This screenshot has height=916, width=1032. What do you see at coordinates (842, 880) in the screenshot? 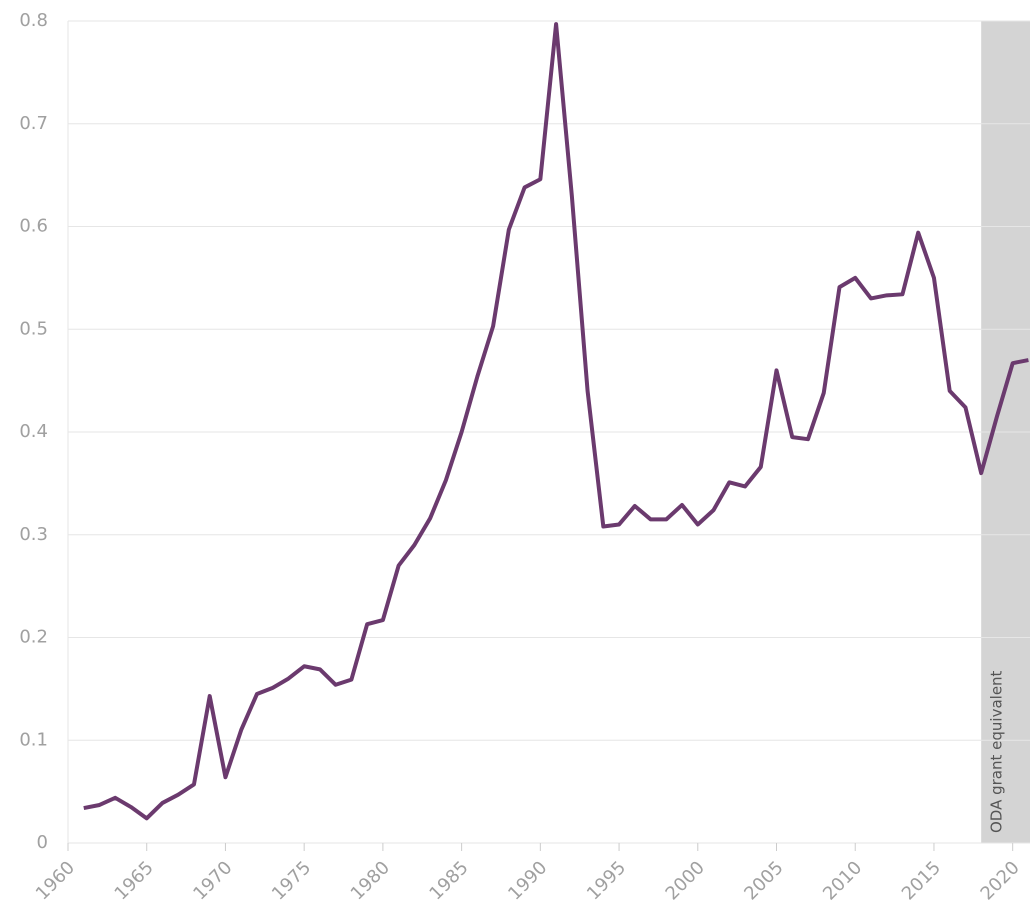
I see `x-tick-label: 2010` at bounding box center [842, 880].